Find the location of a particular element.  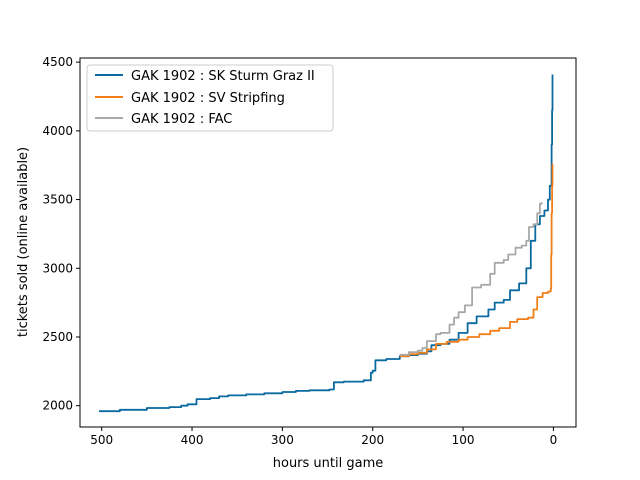

x-axis-label: hours until game is located at coordinates (328, 463).